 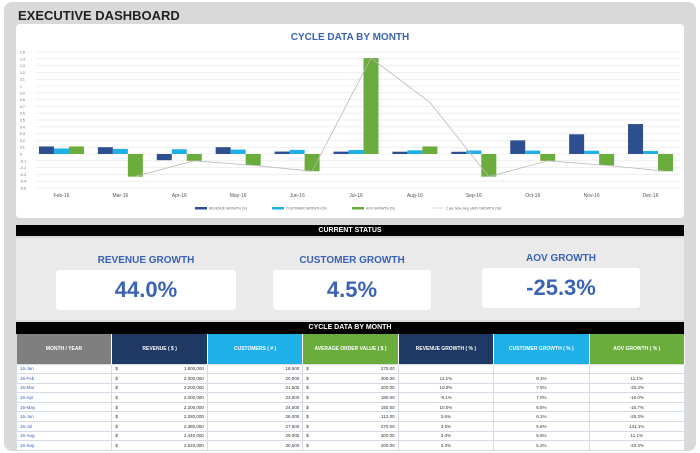 I want to click on revenue-growth-cell: 11.1%, so click(x=446, y=378).